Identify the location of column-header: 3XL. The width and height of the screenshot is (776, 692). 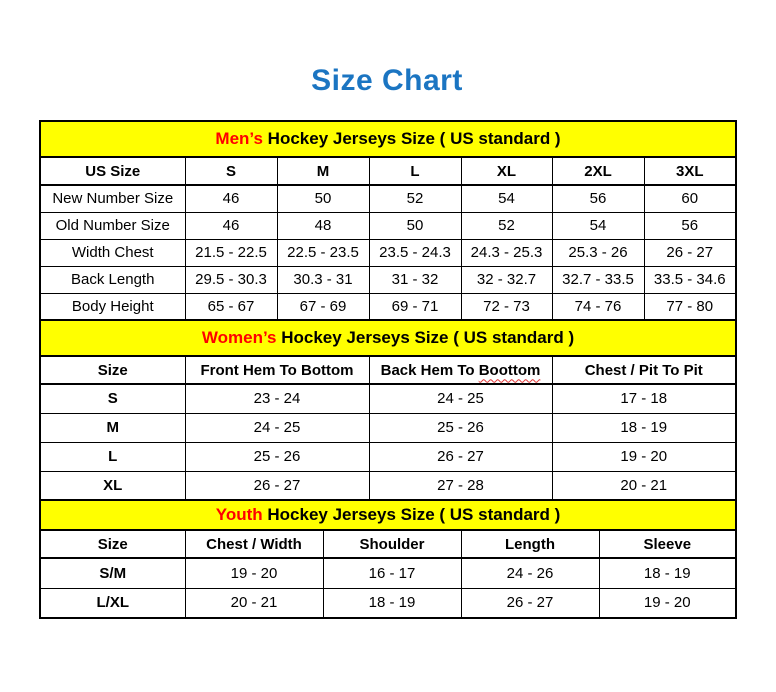
(690, 171).